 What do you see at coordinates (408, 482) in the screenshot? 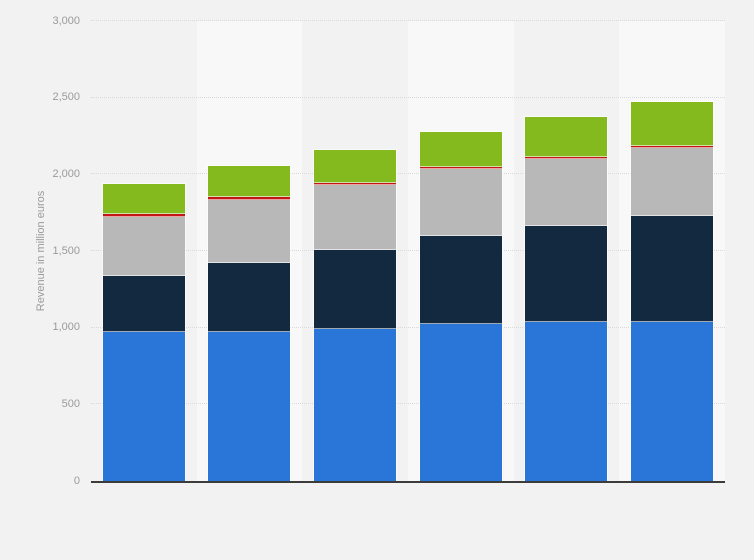
I see `x-axis-line` at bounding box center [408, 482].